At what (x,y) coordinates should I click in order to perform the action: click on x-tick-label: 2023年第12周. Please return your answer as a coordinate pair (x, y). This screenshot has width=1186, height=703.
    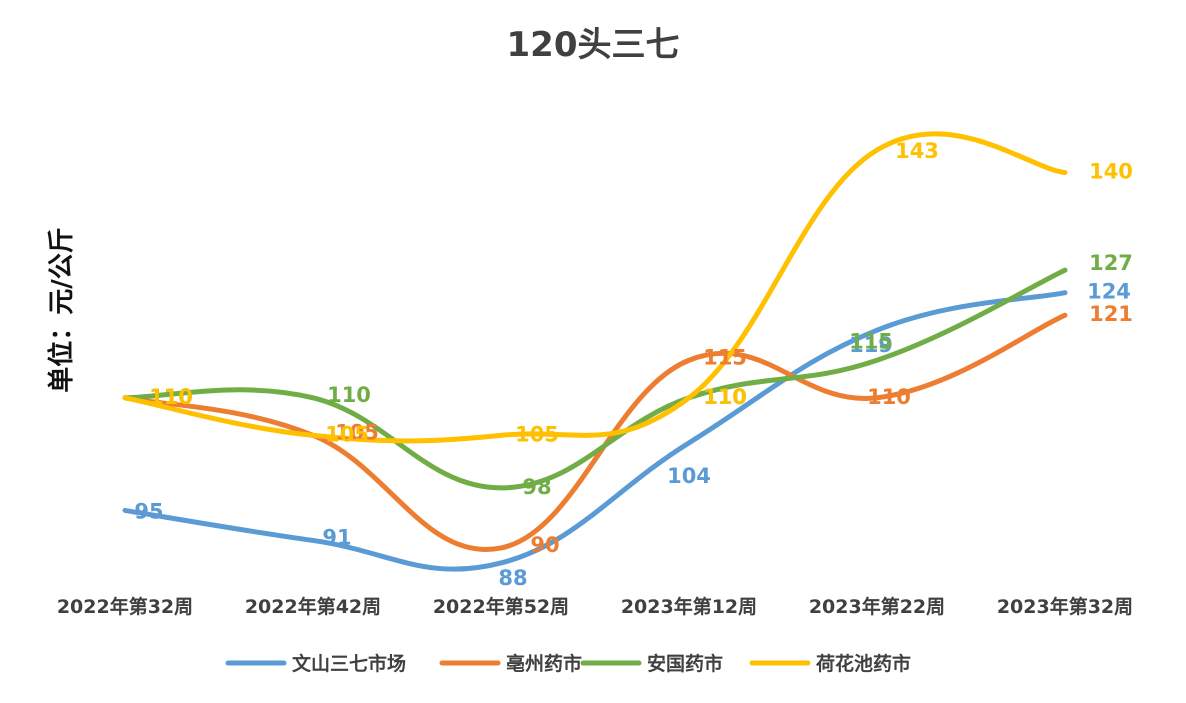
    Looking at the image, I should click on (689, 606).